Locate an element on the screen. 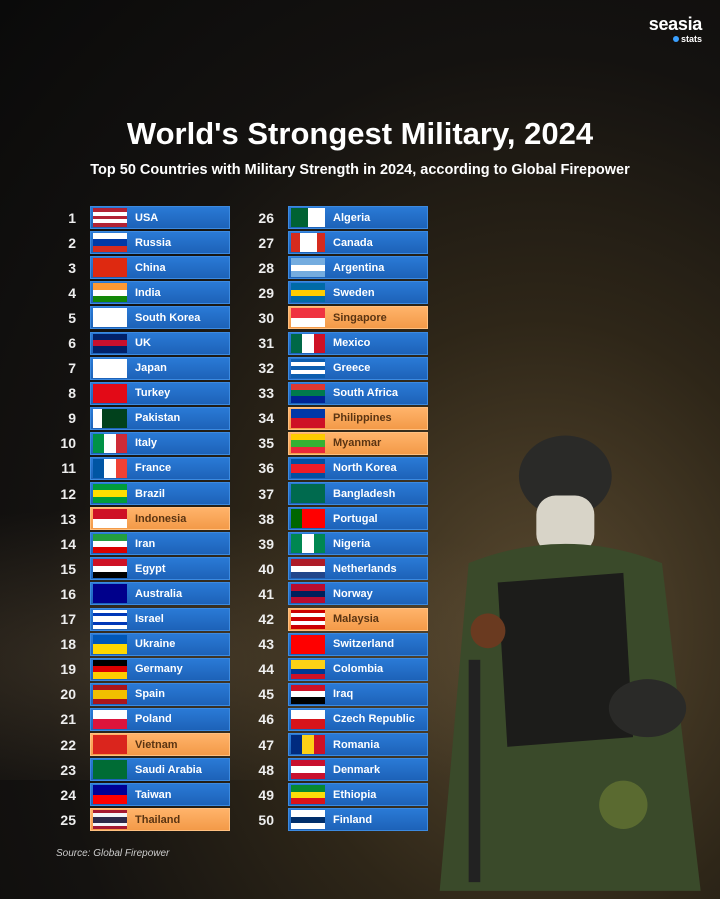 The image size is (720, 899). brand-logo: seasia stats is located at coordinates (676, 29).